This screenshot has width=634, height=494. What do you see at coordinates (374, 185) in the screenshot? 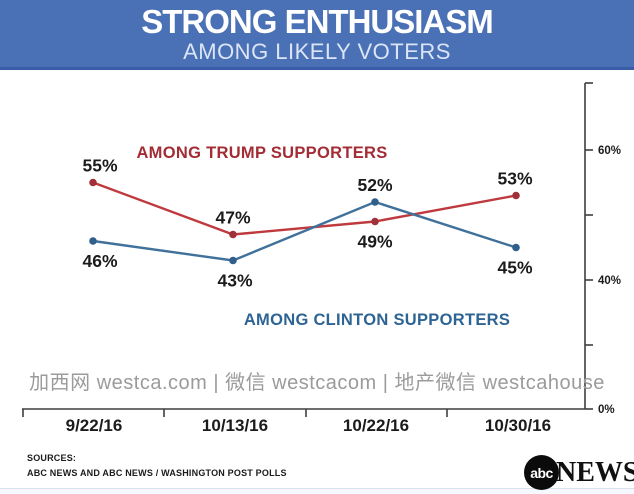
I see `clinton-value-label-2: 52%` at bounding box center [374, 185].